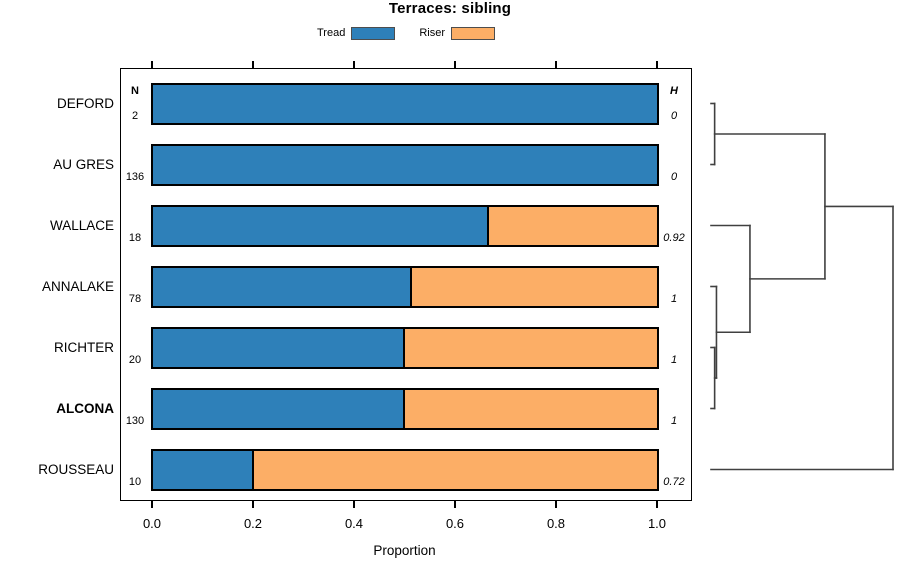 This screenshot has height=580, width=900. What do you see at coordinates (455, 523) in the screenshot?
I see `x-axis-tick-label: 0.6` at bounding box center [455, 523].